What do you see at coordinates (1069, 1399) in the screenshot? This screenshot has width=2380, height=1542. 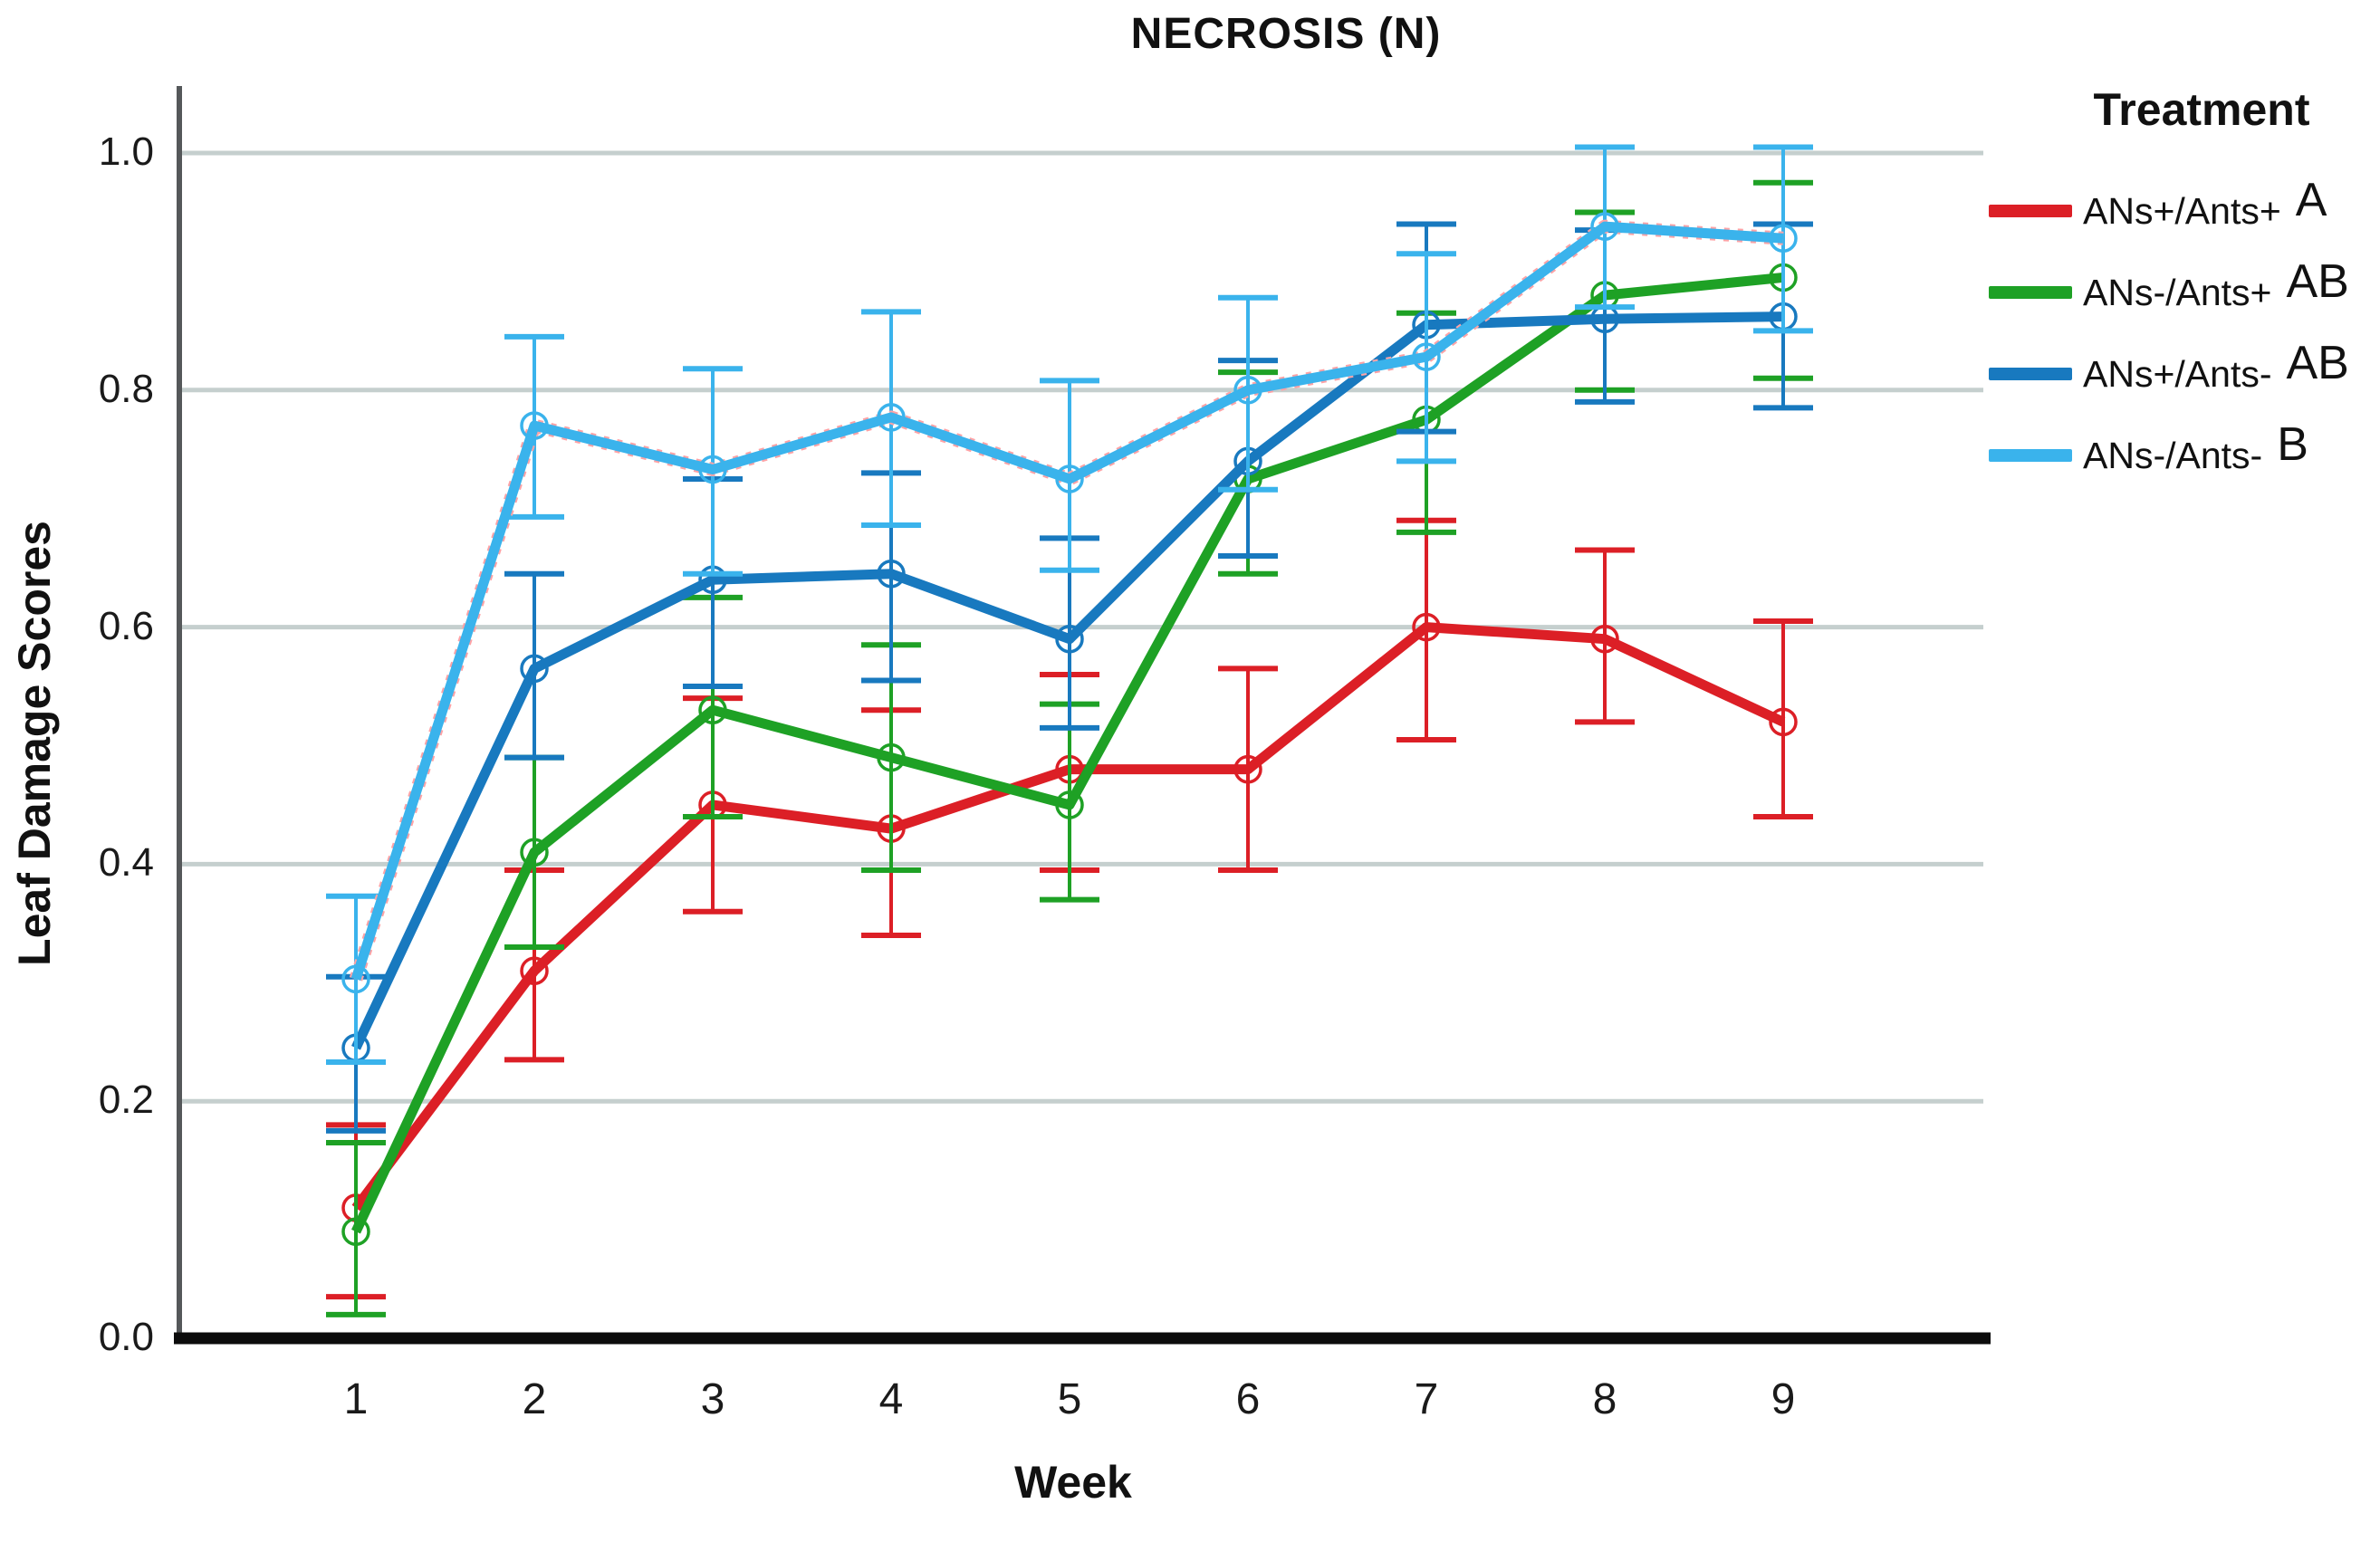 I see `x-tick-label: 5` at bounding box center [1069, 1399].